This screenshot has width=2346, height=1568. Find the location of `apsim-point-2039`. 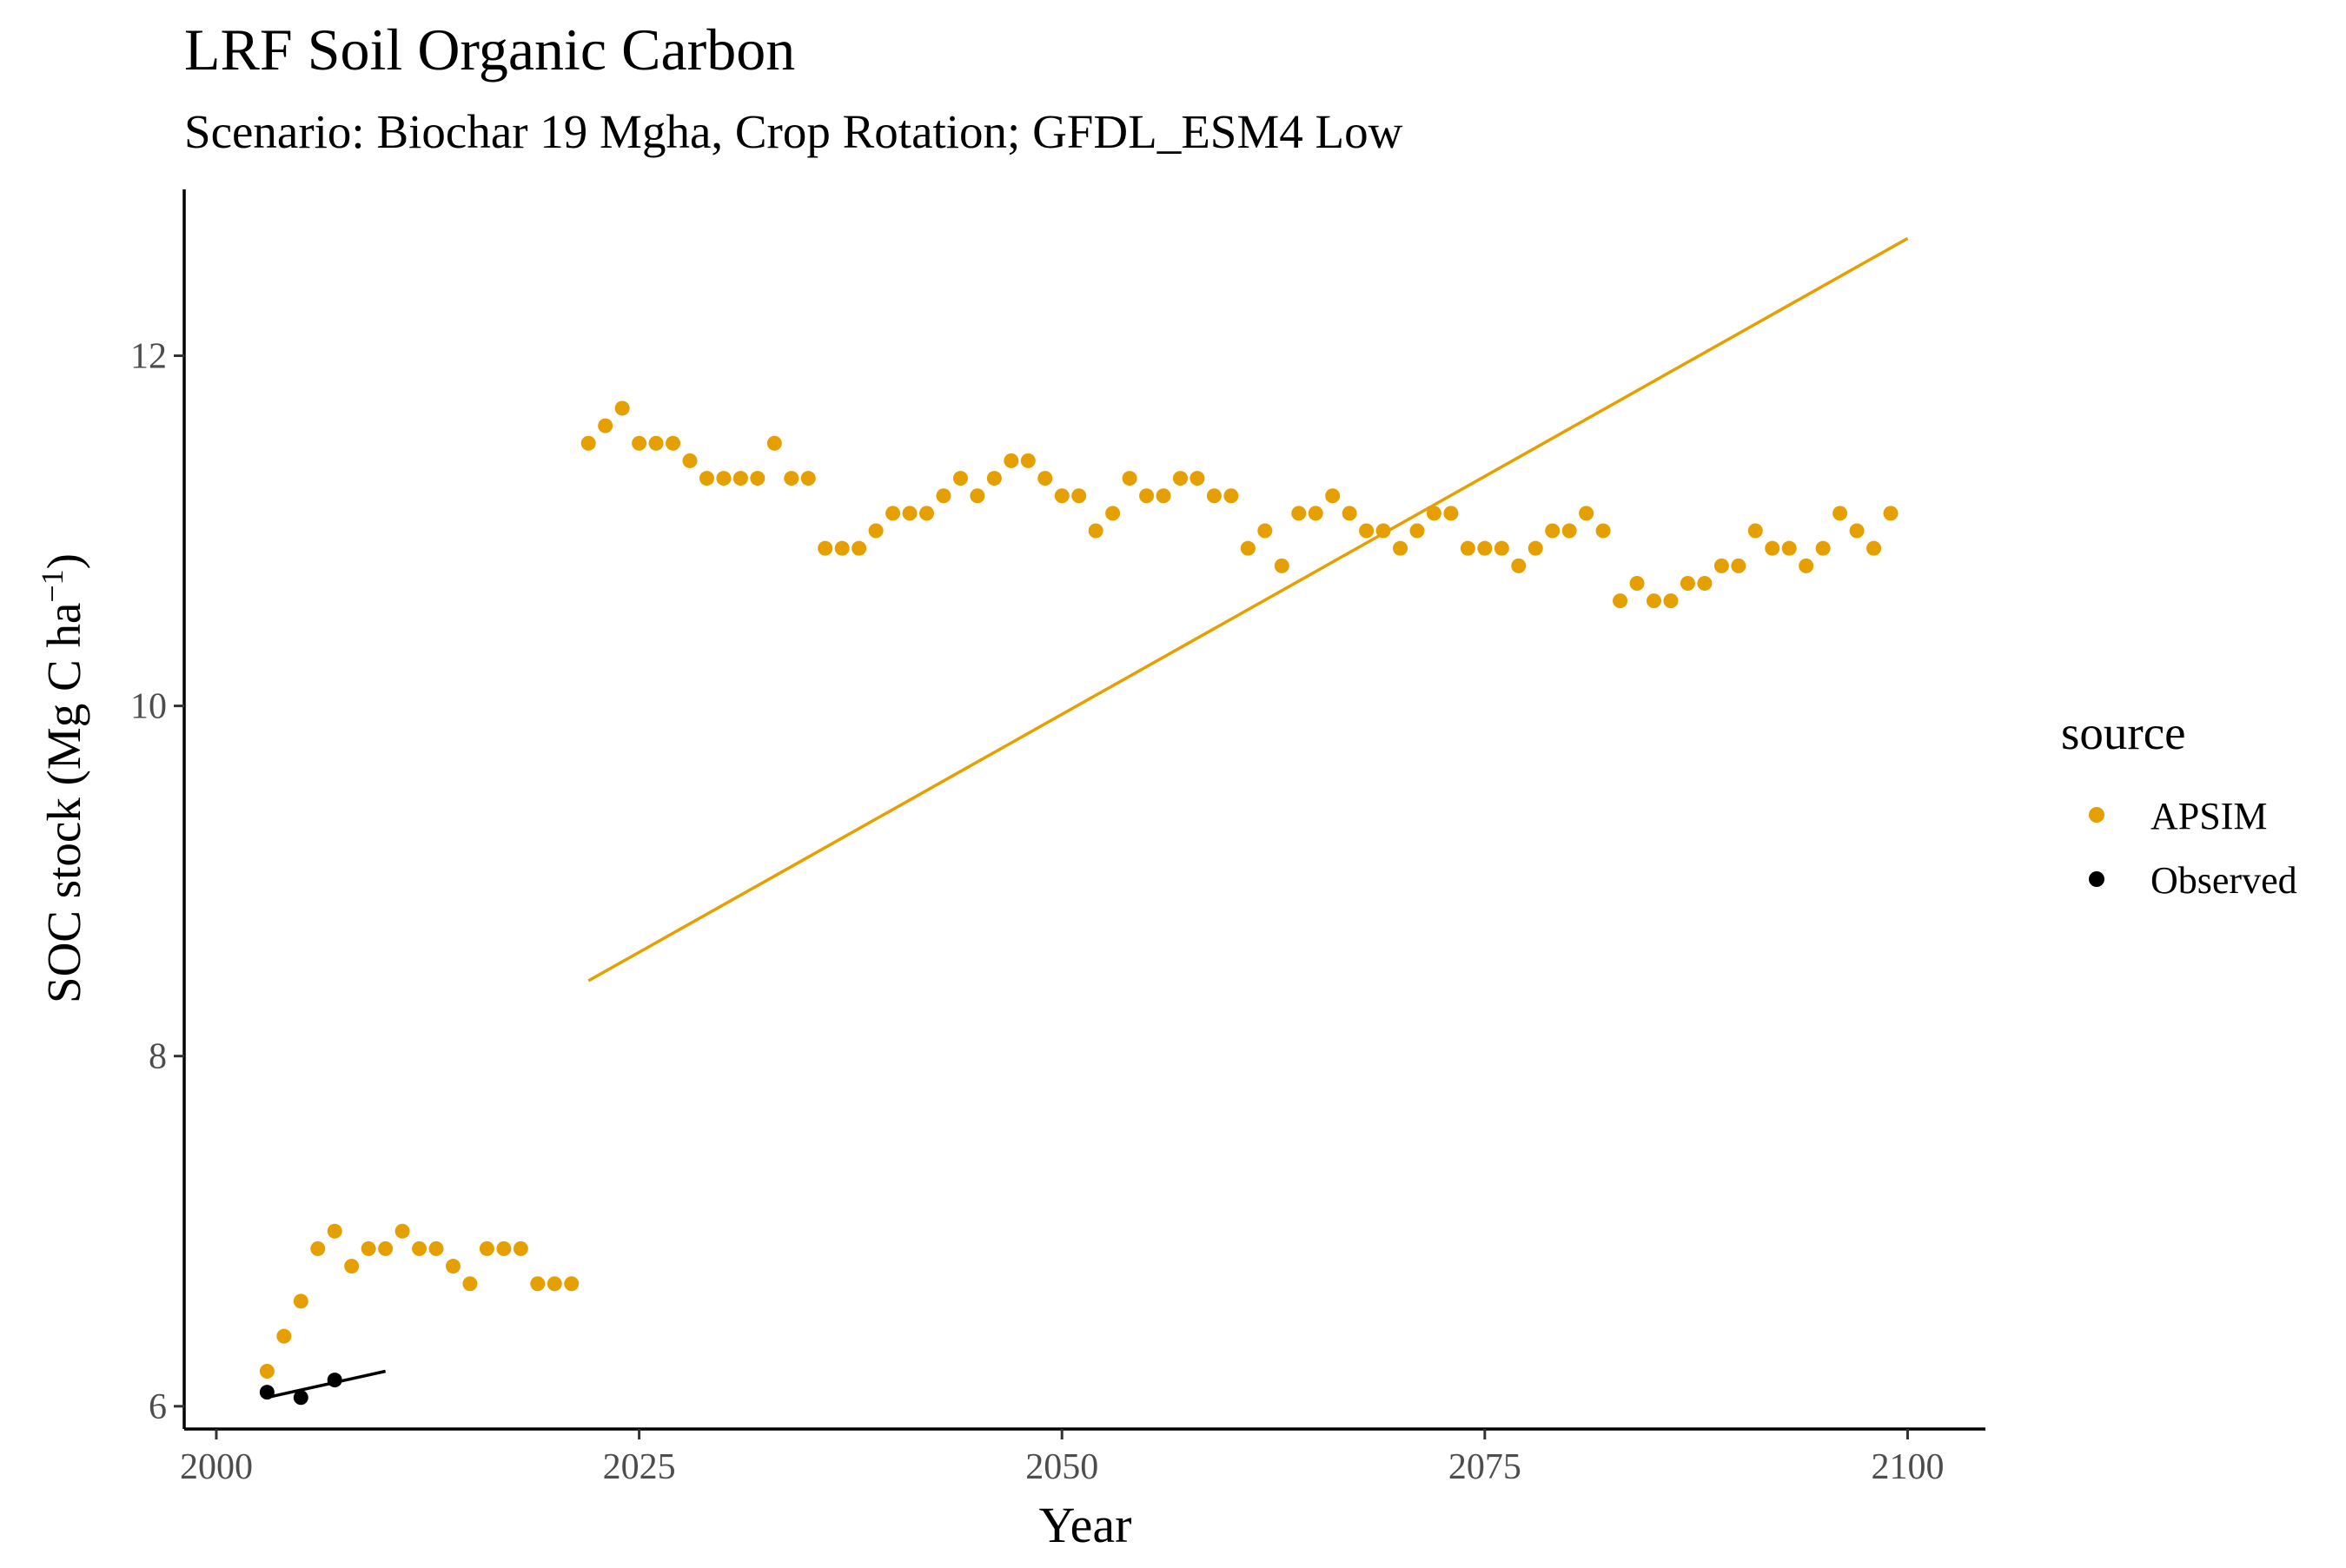

apsim-point-2039 is located at coordinates (876, 531).